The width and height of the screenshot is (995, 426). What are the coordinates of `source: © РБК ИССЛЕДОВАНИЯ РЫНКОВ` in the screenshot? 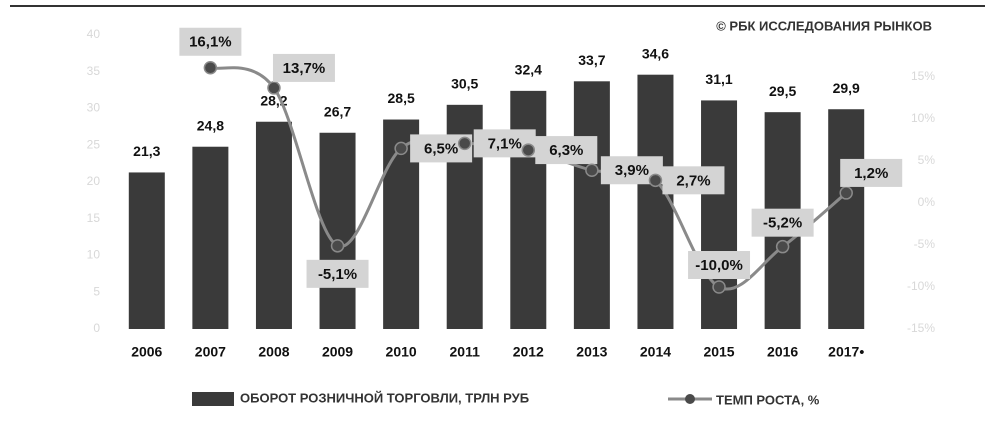 It's located at (824, 25).